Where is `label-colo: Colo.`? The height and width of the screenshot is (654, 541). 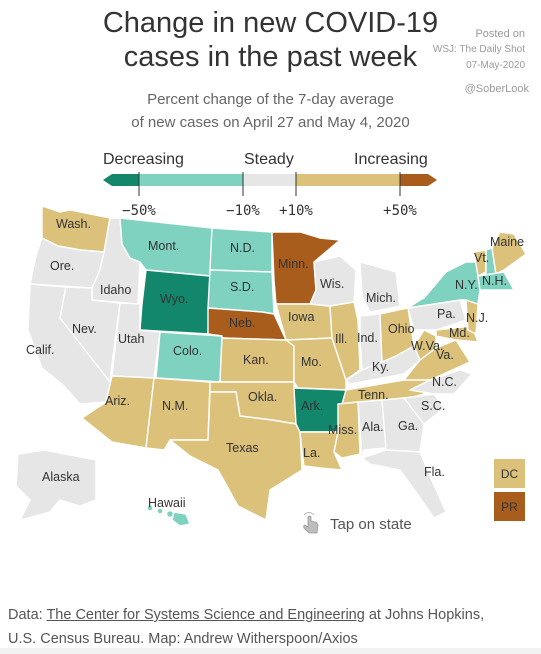 label-colo: Colo. is located at coordinates (187, 351).